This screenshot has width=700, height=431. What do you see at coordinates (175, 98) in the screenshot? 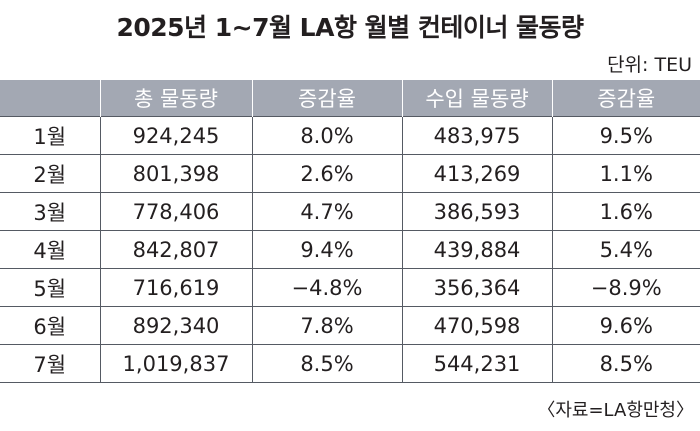
I see `header-total-volume: 총 물동량` at bounding box center [175, 98].